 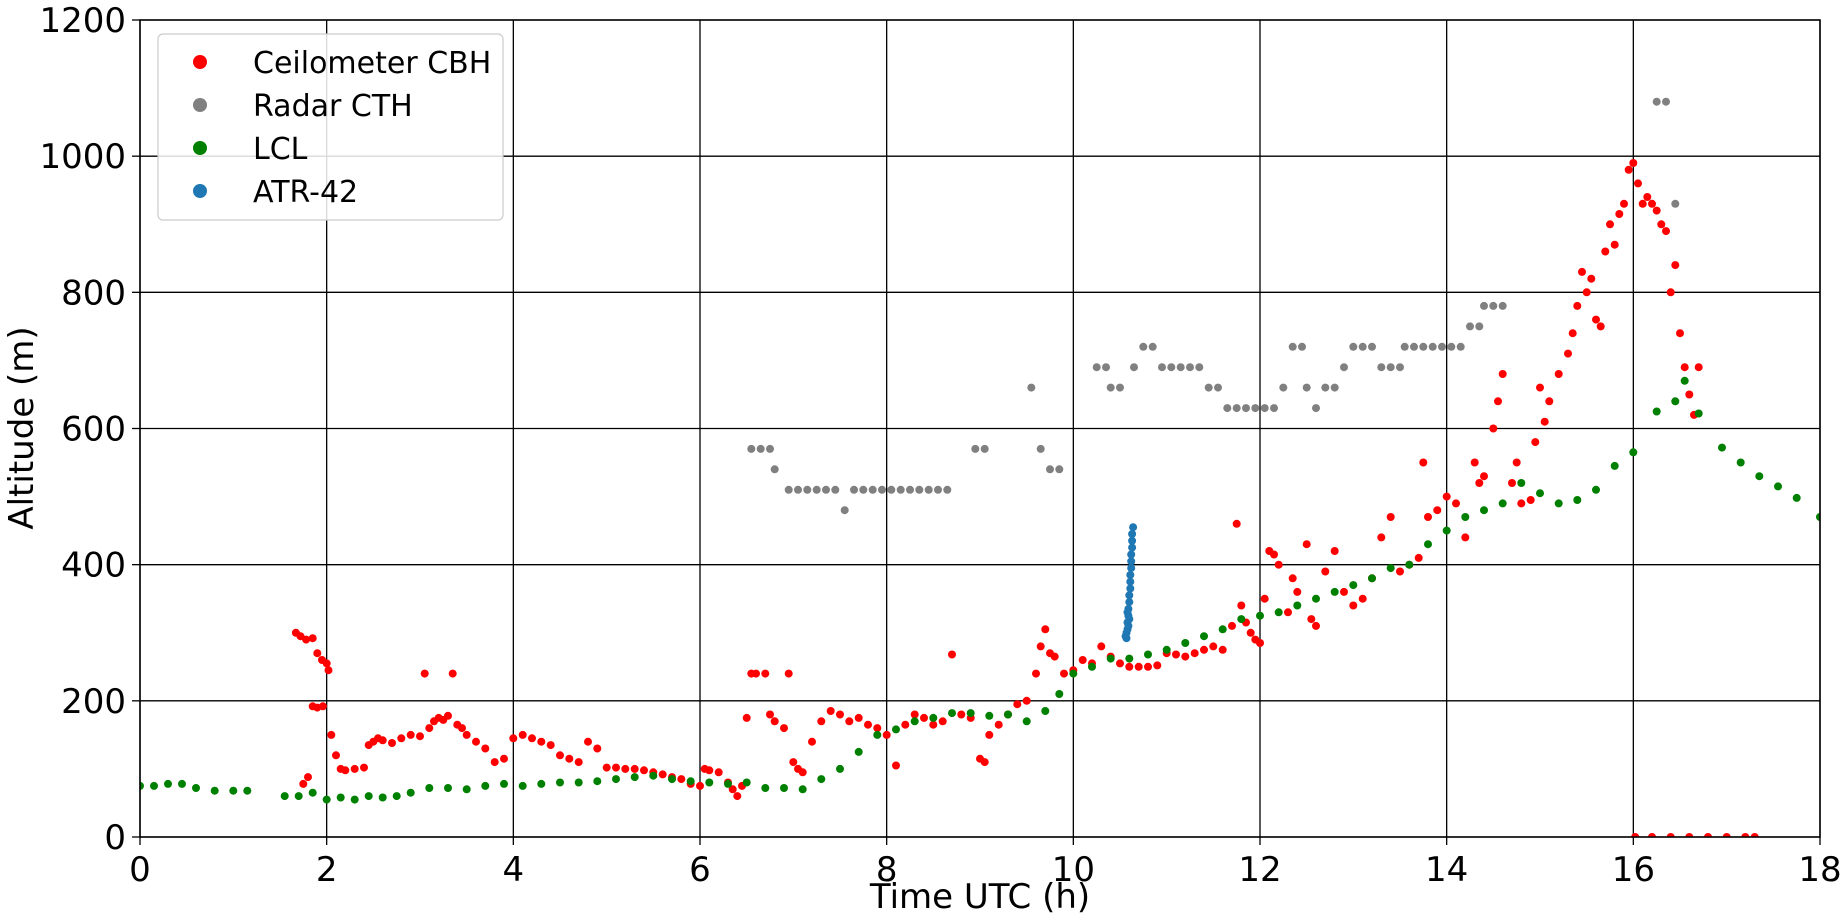 What do you see at coordinates (22, 427) in the screenshot?
I see `y-axis-label: Altitude (m)` at bounding box center [22, 427].